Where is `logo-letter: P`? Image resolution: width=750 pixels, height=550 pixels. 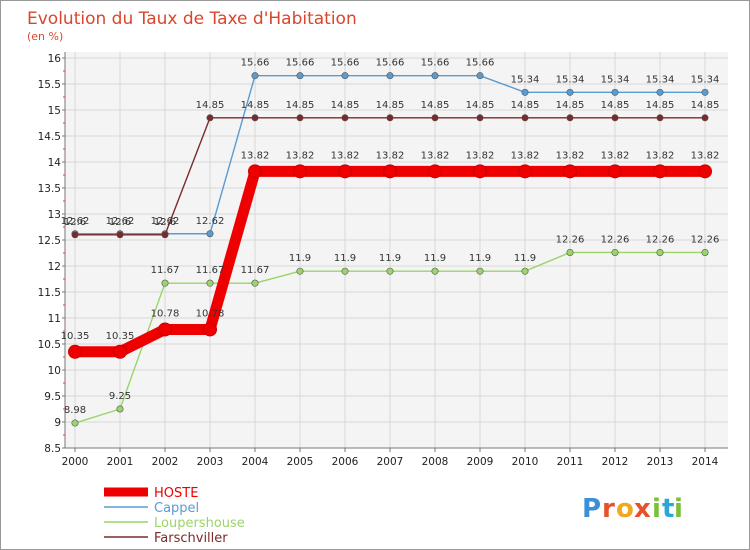
logo-letter: P is located at coordinates (591, 509).